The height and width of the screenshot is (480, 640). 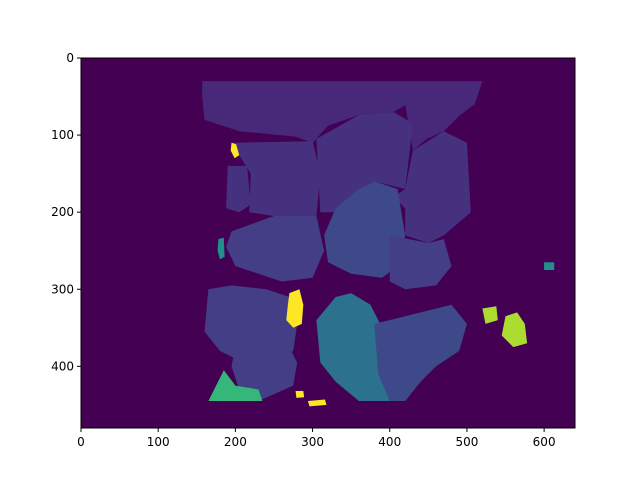 What do you see at coordinates (62, 135) in the screenshot?
I see `y-tick-label: 100` at bounding box center [62, 135].